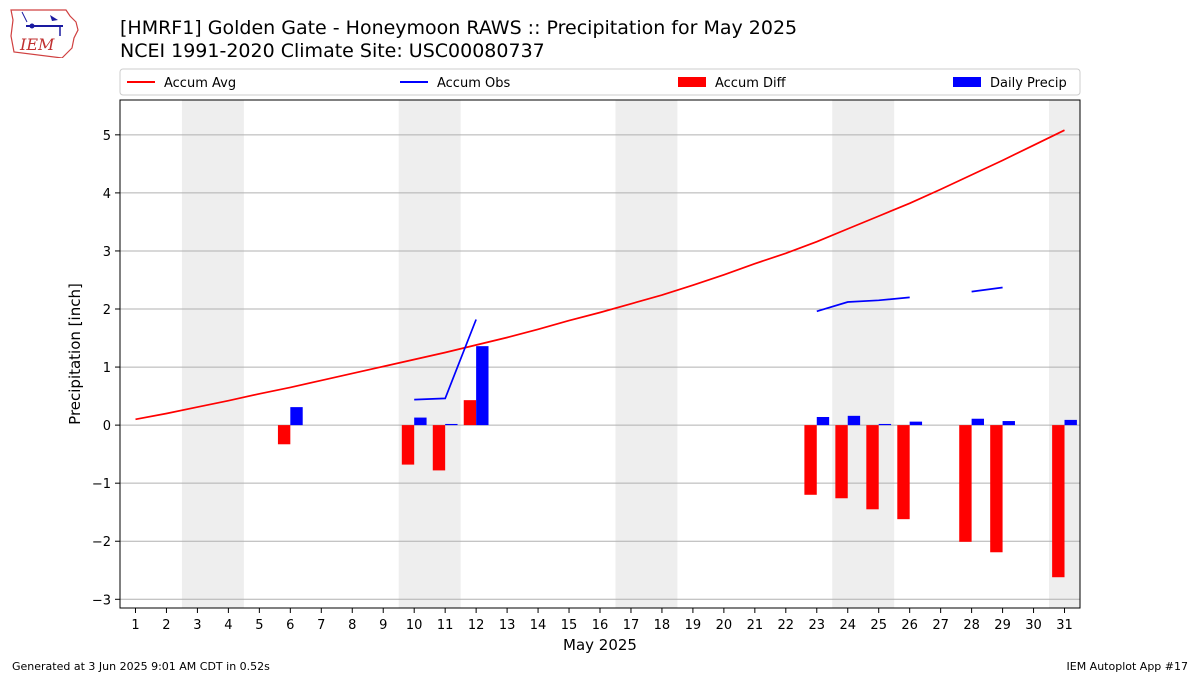  Describe the element at coordinates (786, 625) in the screenshot. I see `x-tick-label: 22` at that location.